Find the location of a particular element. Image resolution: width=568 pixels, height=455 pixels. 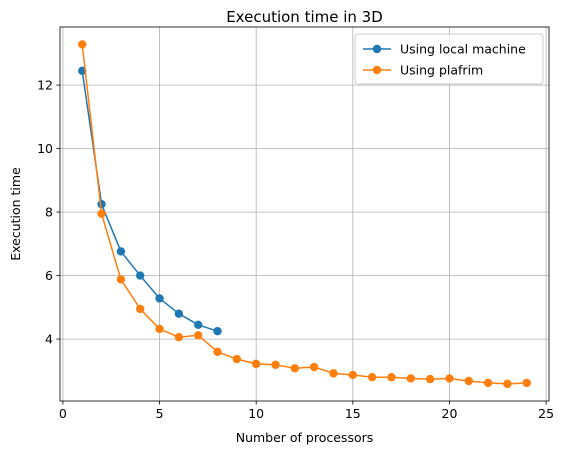

legend-label: Using local machine is located at coordinates (463, 49).